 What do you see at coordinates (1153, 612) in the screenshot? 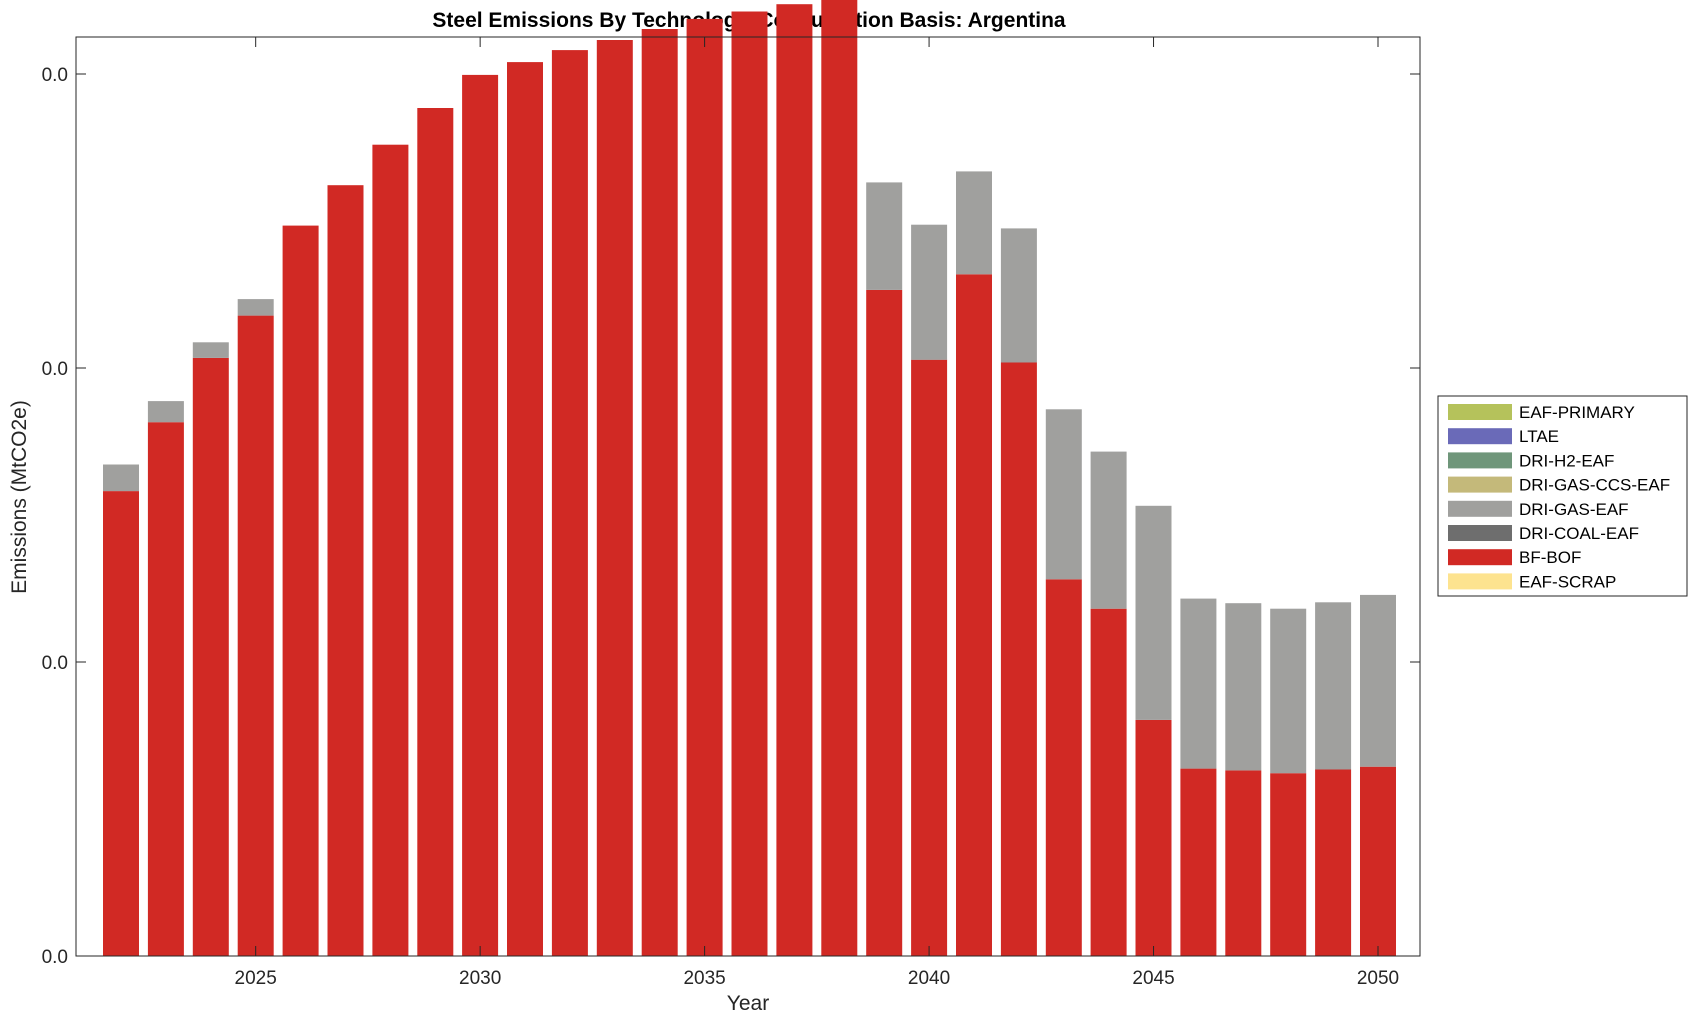
I see `bar-dri-gas-eaf-2045` at bounding box center [1153, 612].